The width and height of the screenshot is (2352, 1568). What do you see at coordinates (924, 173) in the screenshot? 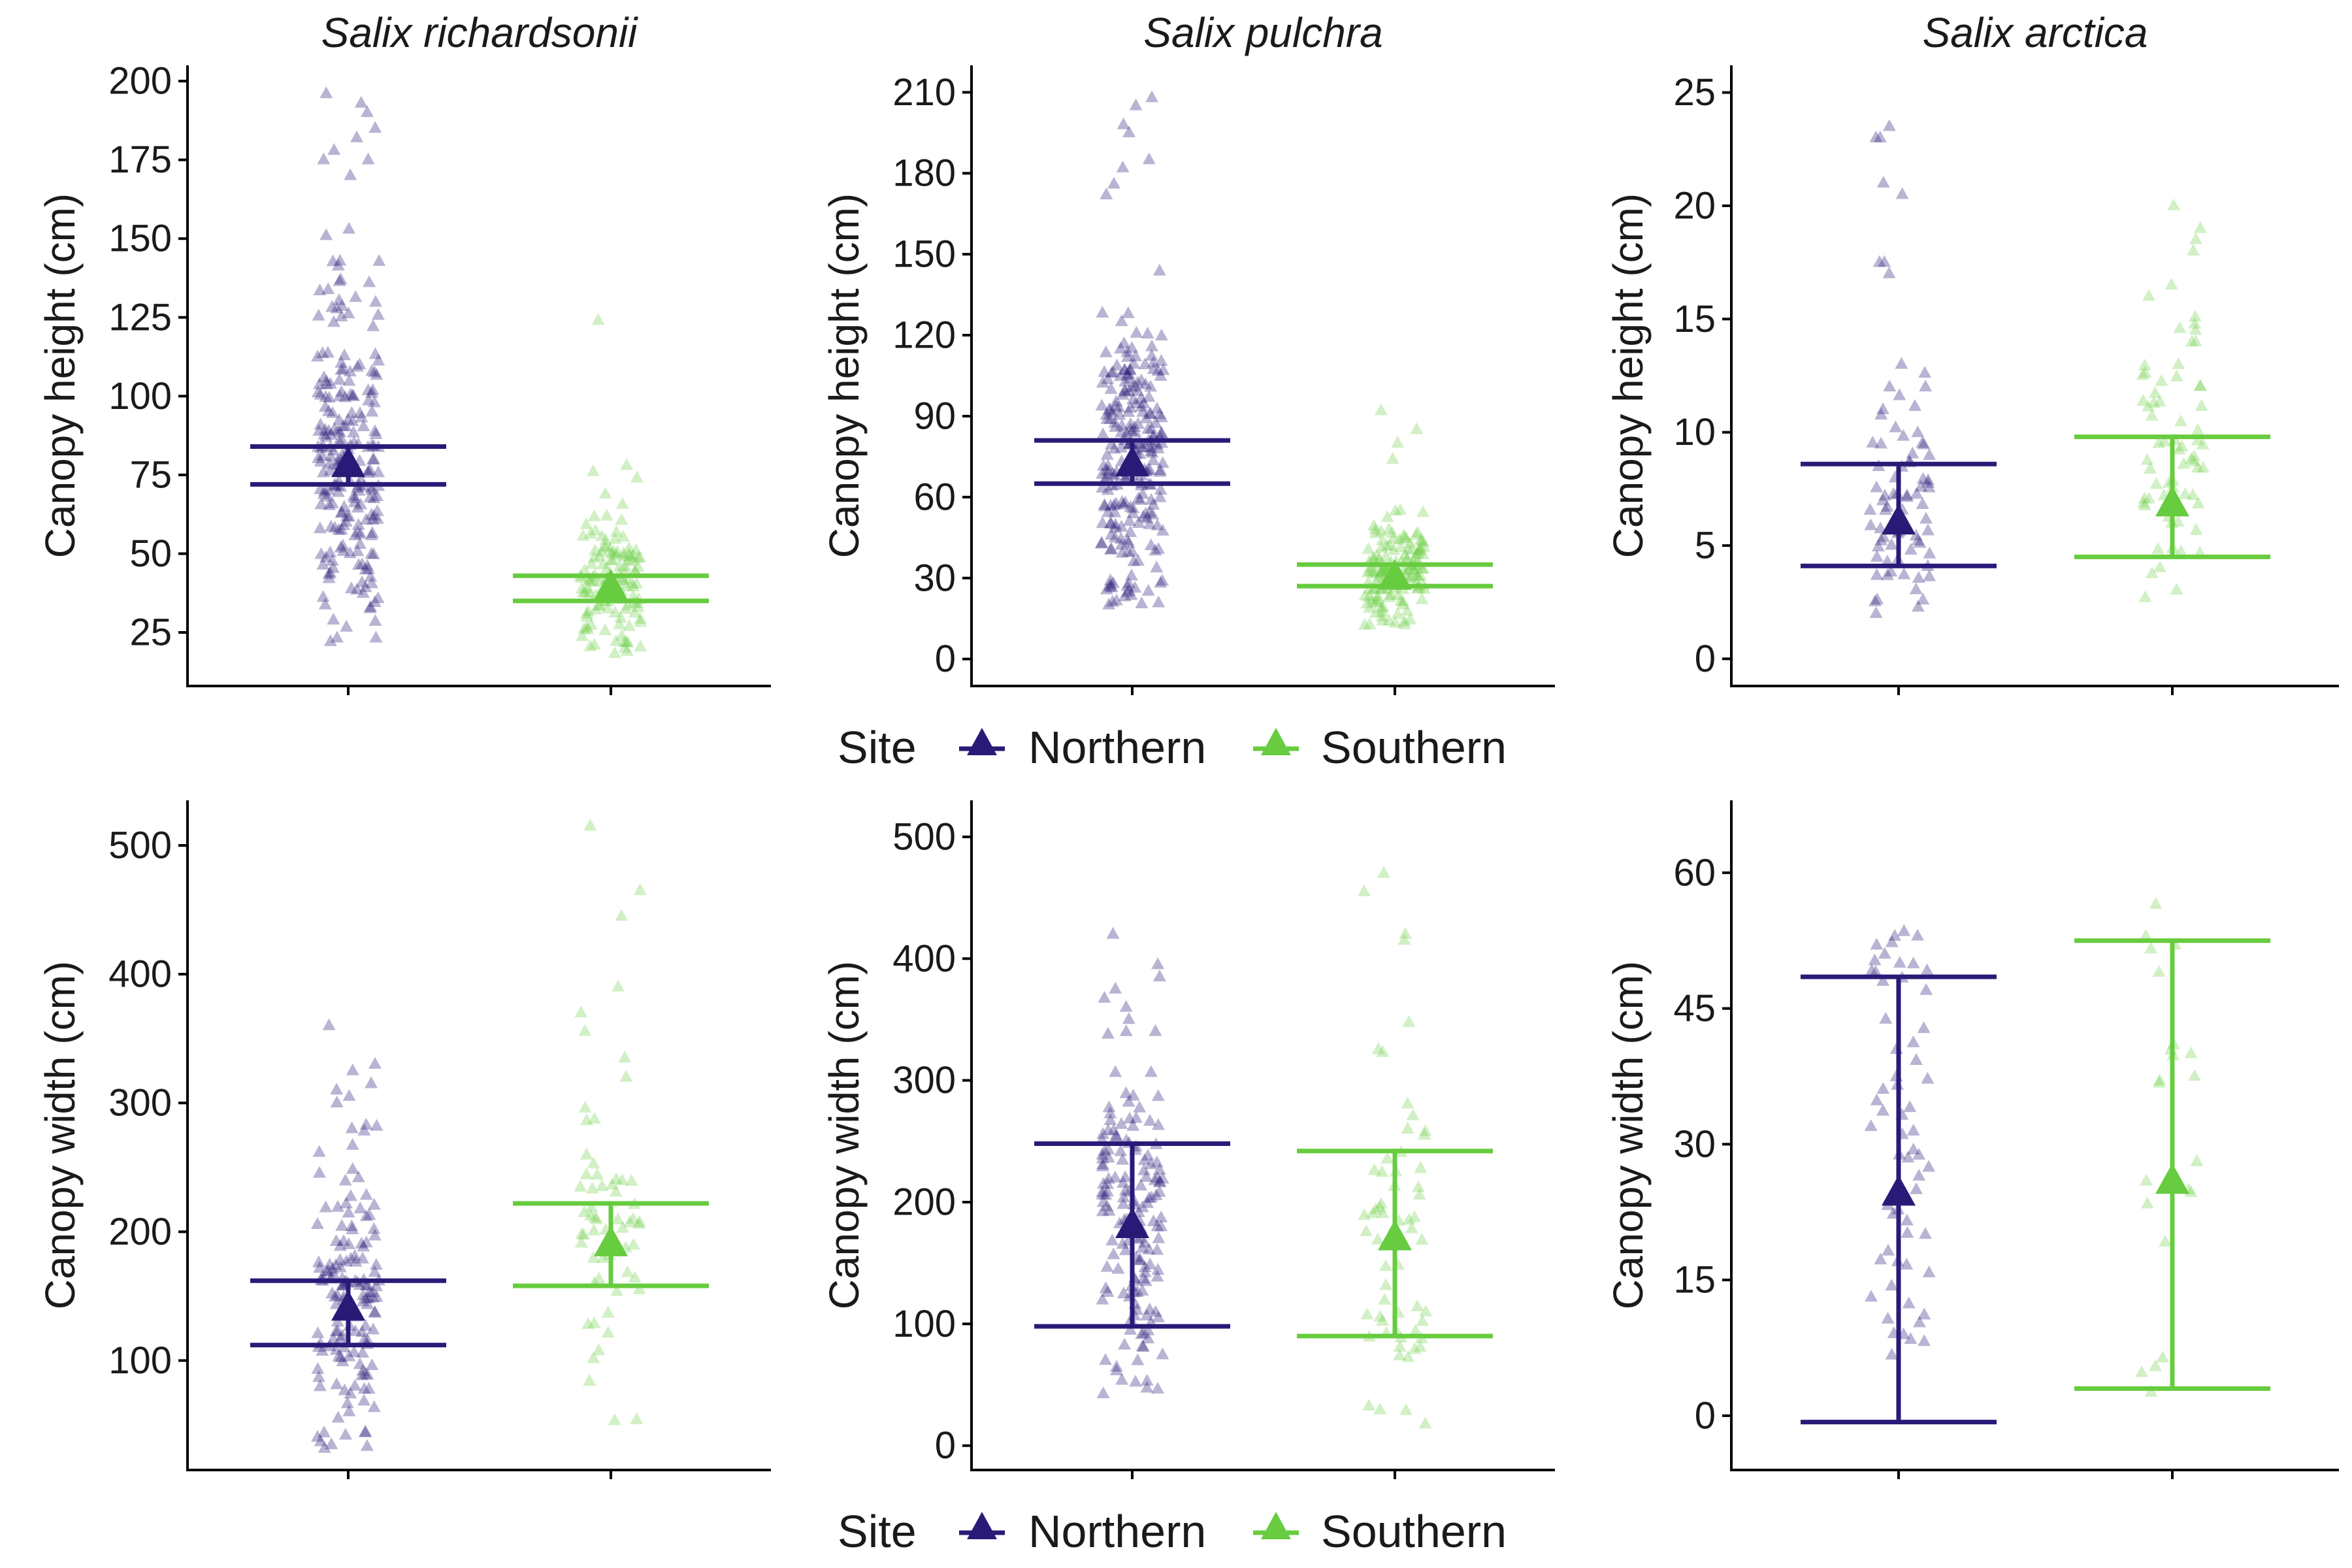
I see `y-tick-label: 180` at bounding box center [924, 173].